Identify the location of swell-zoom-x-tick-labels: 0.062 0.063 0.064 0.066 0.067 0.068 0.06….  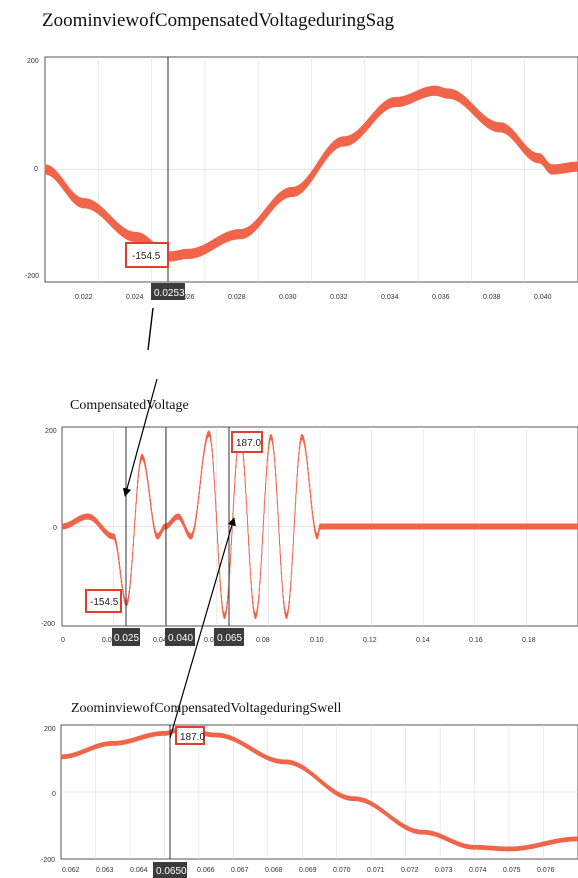
(308, 870).